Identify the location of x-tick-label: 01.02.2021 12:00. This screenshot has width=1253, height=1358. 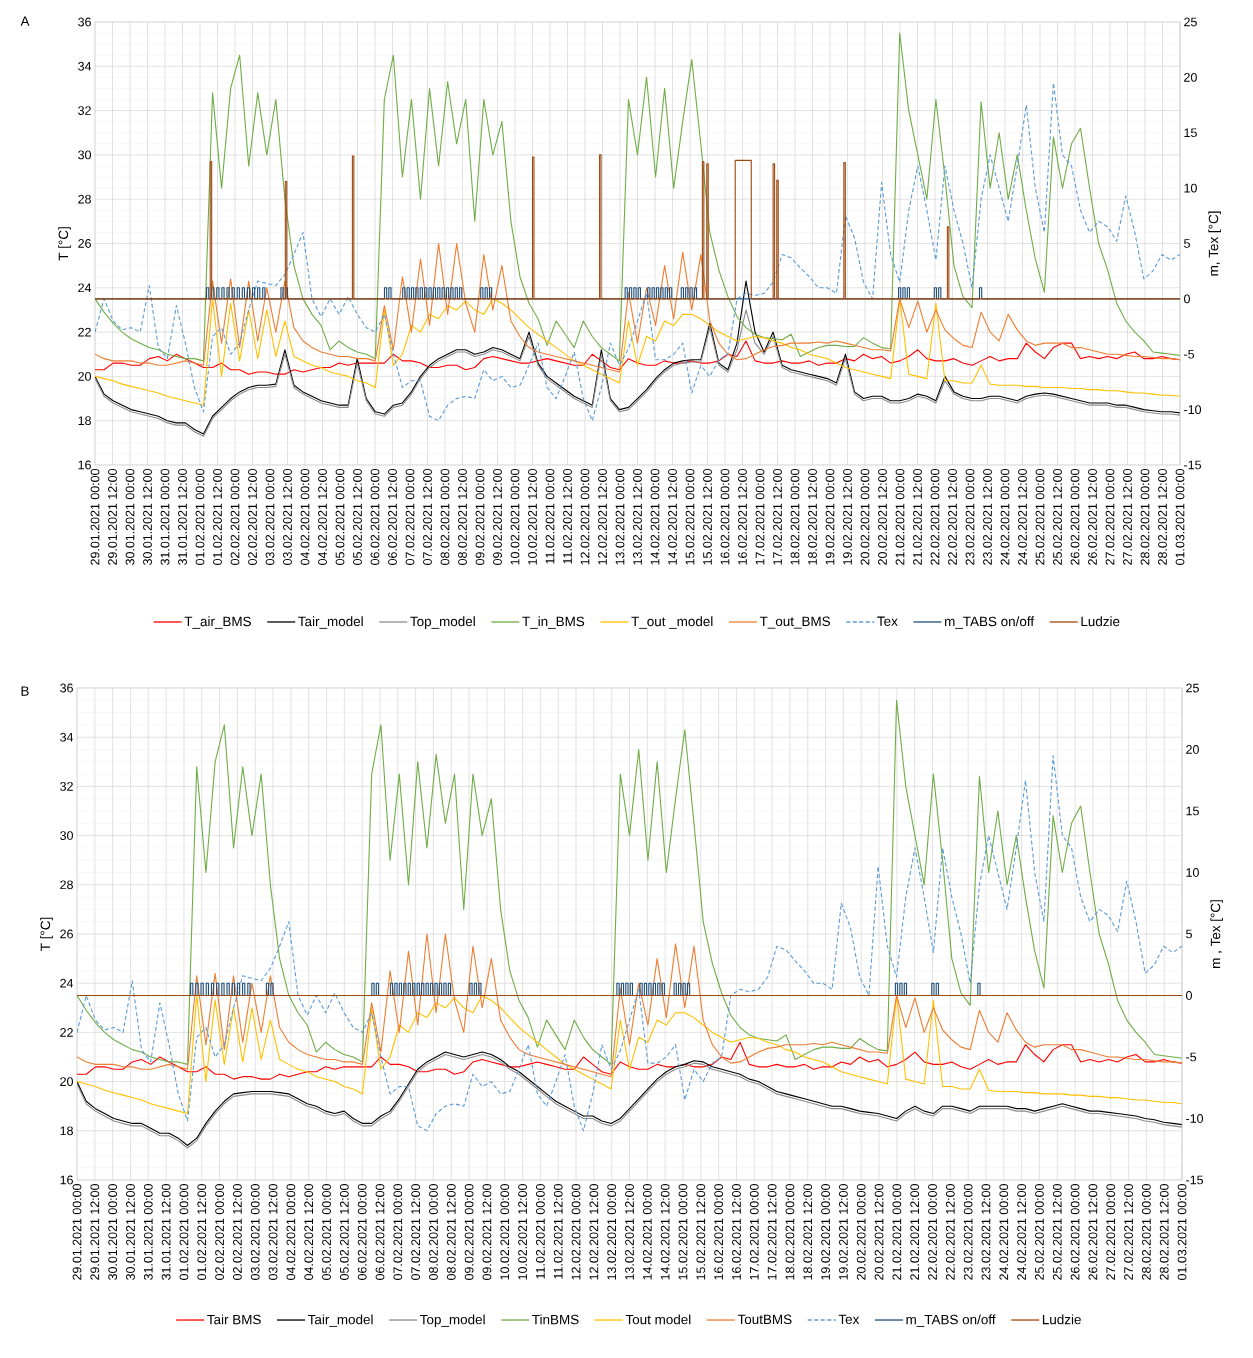
(217, 517).